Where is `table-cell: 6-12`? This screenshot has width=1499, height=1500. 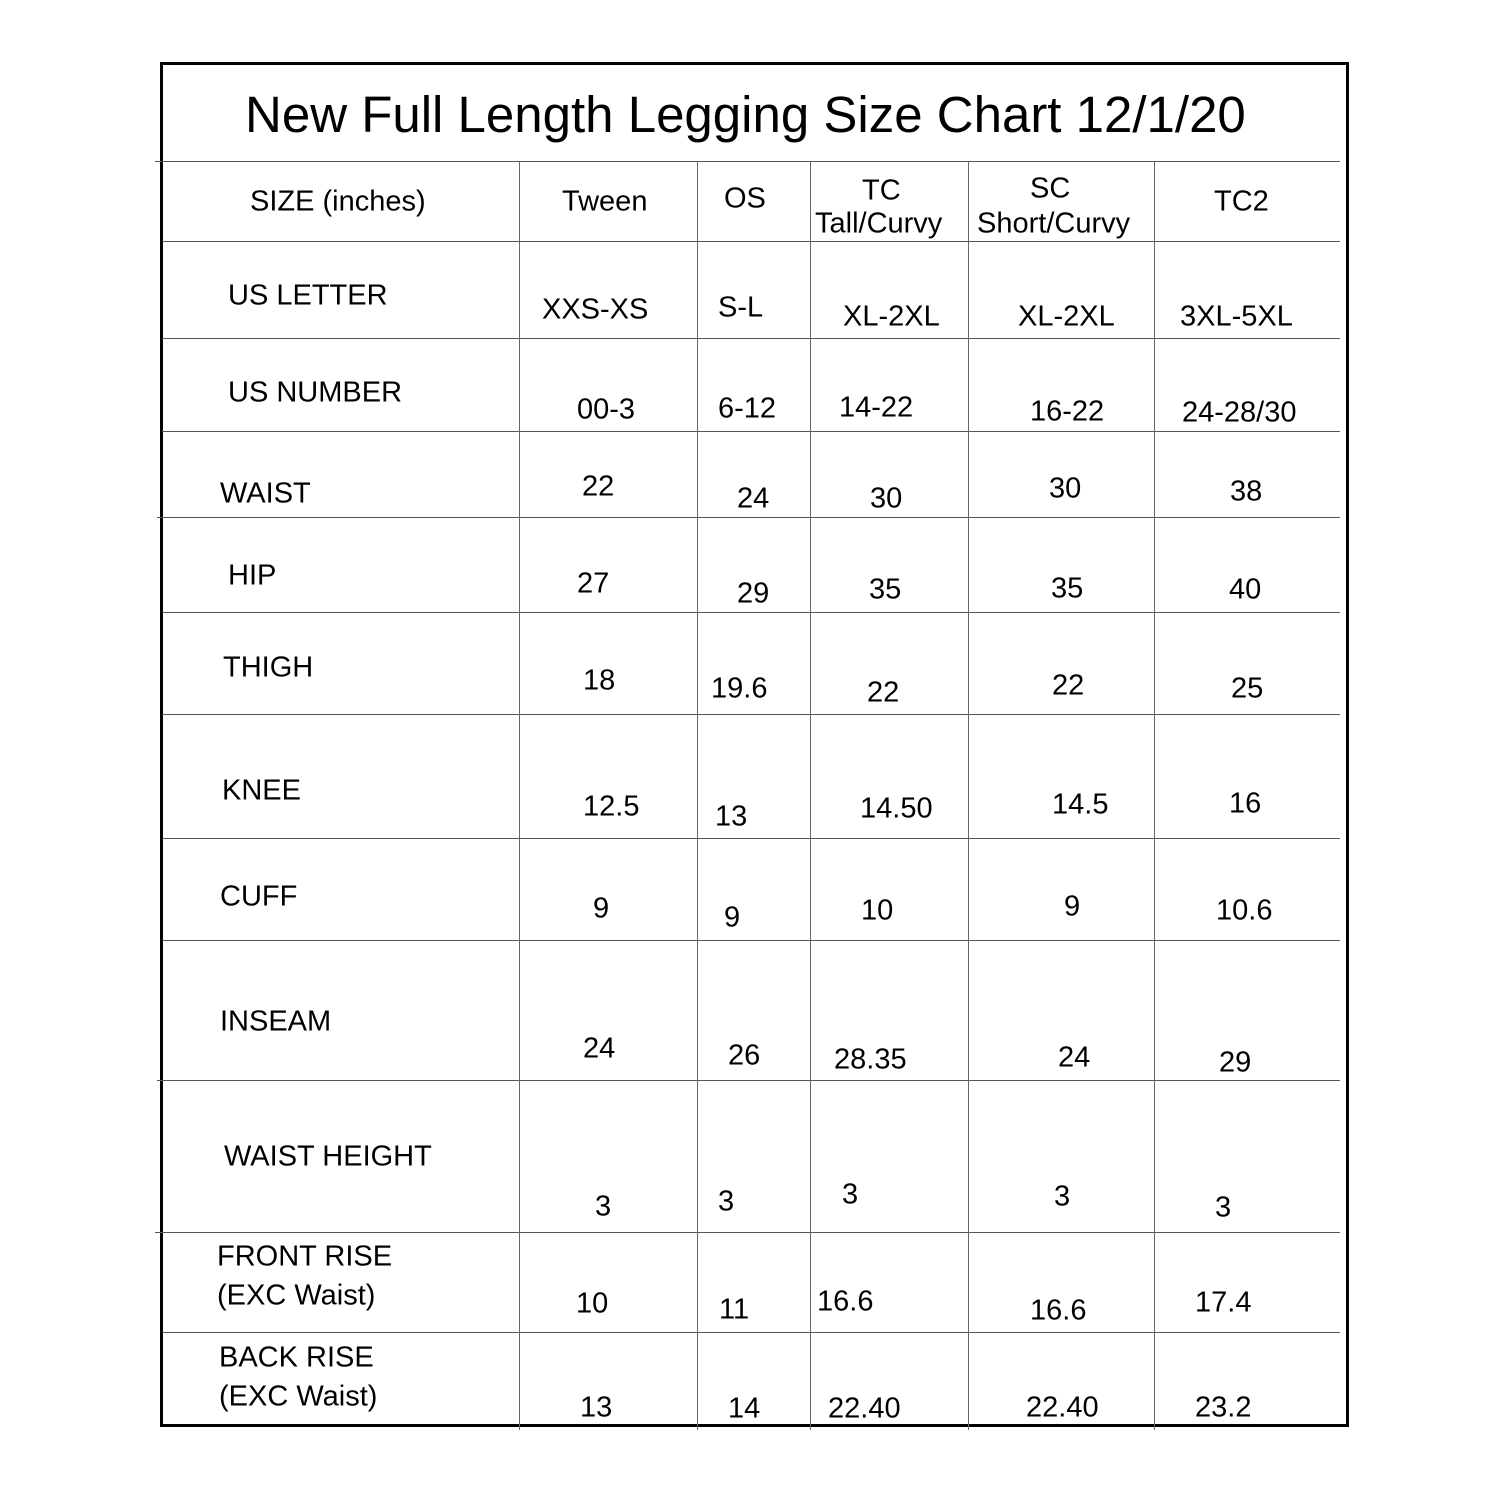 table-cell: 6-12 is located at coordinates (747, 408).